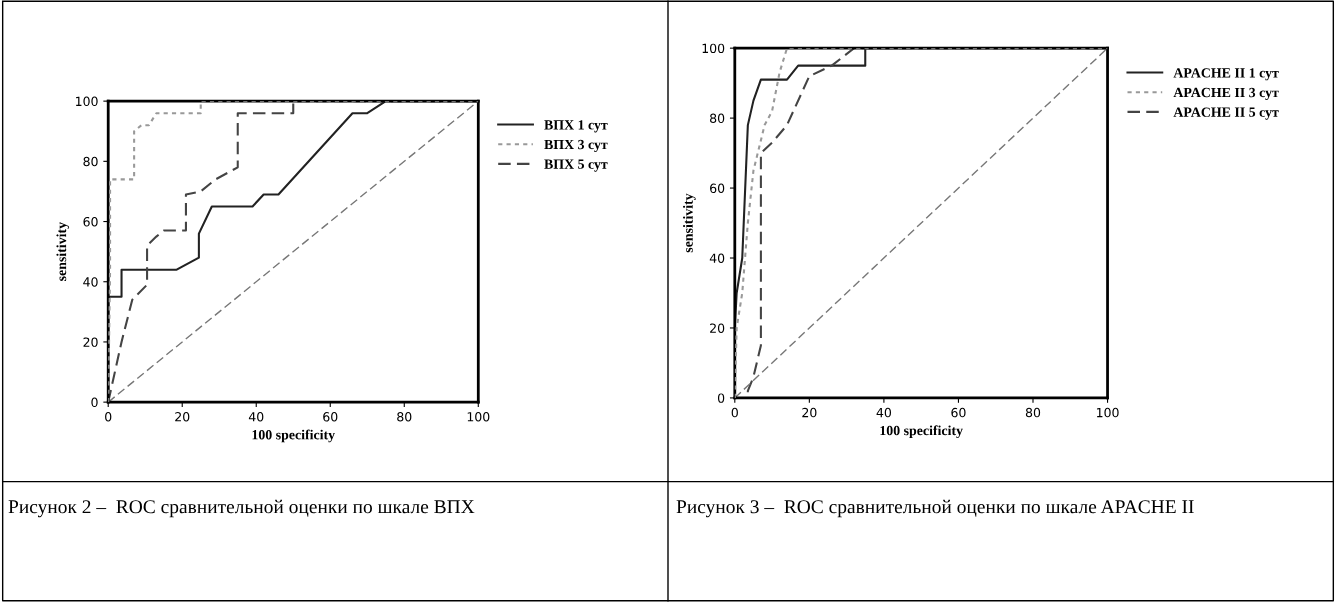  What do you see at coordinates (576, 126) in the screenshot?
I see `legend-label: ВПХ 1 сут` at bounding box center [576, 126].